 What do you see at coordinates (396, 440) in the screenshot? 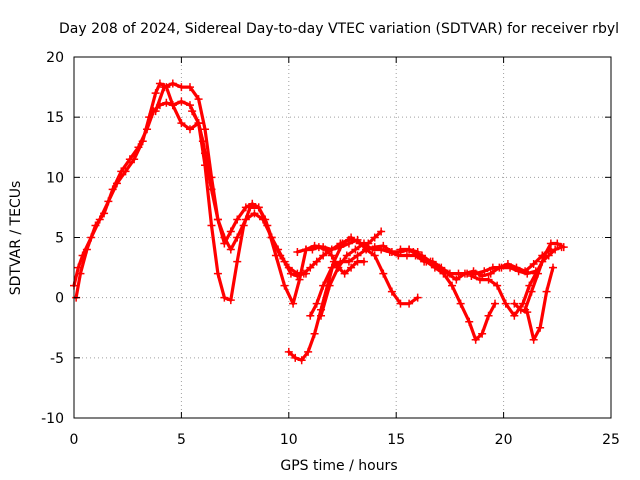
I see `x-tick-label: 15` at bounding box center [396, 440].